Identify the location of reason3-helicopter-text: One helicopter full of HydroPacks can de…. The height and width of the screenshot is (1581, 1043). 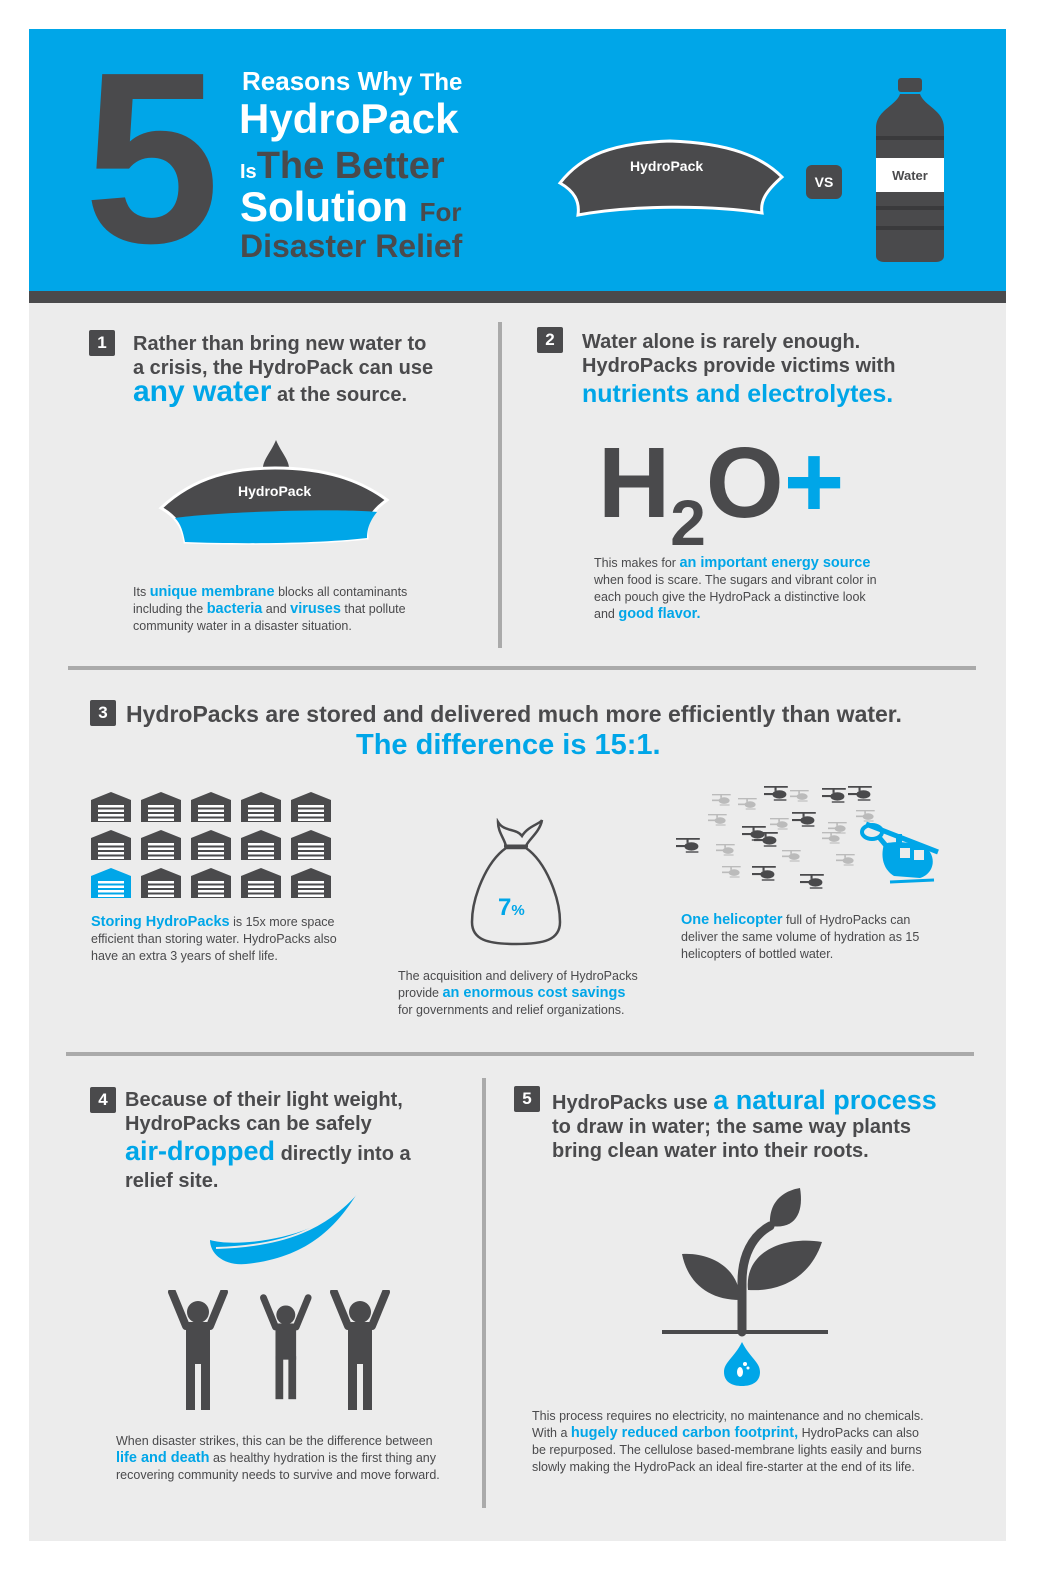
(800, 936).